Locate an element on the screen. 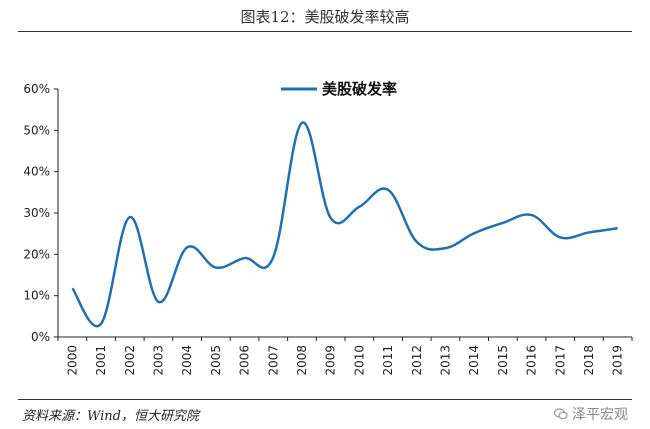  y-tick-label: 30% is located at coordinates (36, 213).